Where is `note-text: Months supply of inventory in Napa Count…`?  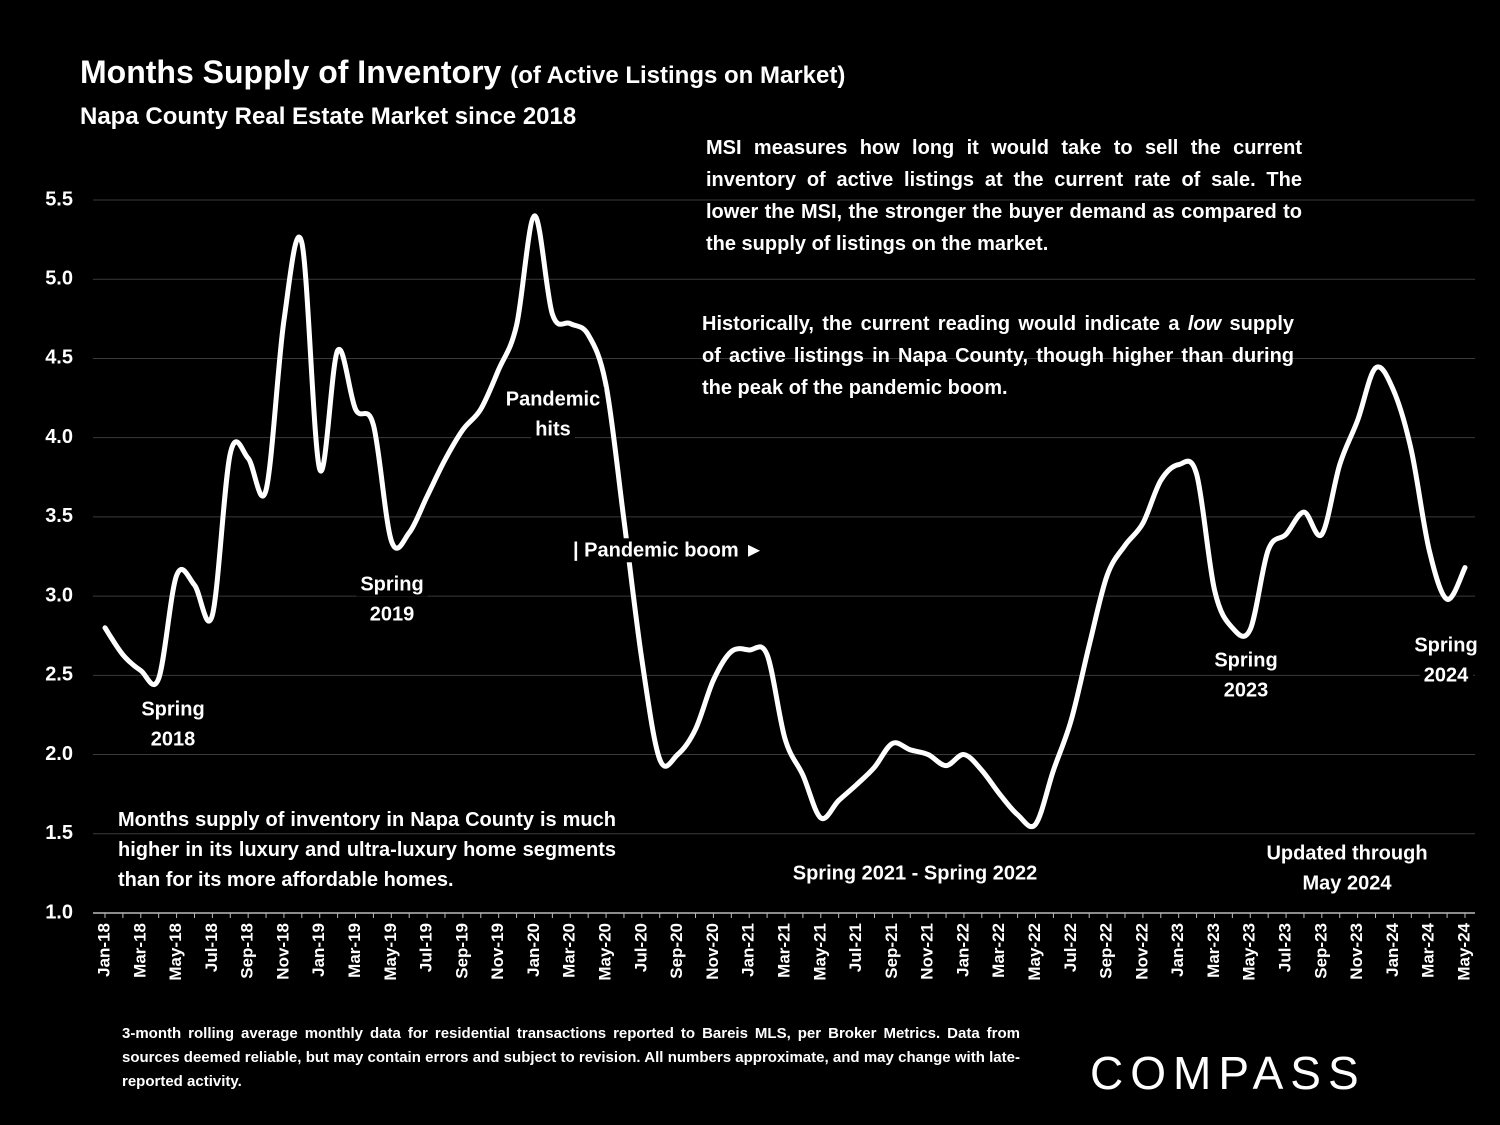
note-text: Months supply of inventory in Napa Count… is located at coordinates (367, 850).